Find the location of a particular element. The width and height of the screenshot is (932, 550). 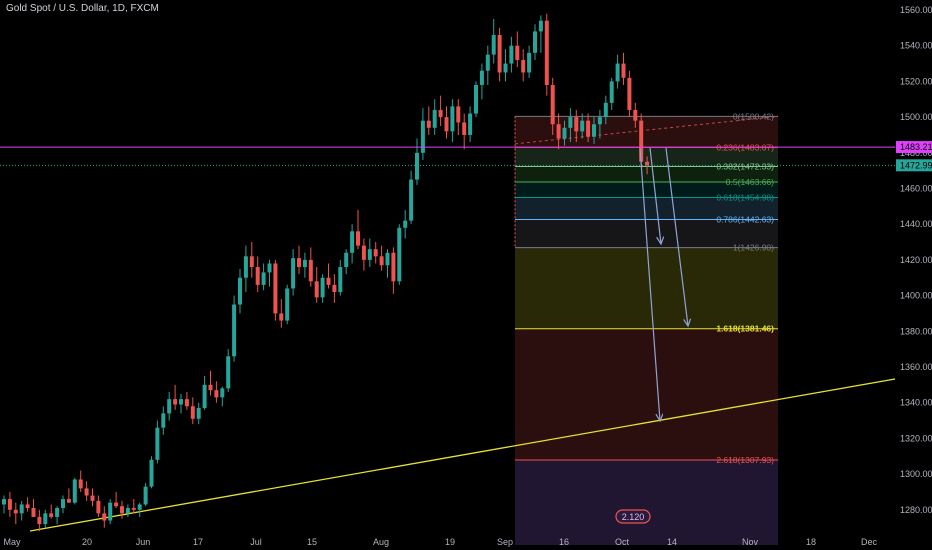

fib-level-label: 2.618(1307.93) is located at coordinates (745, 460).